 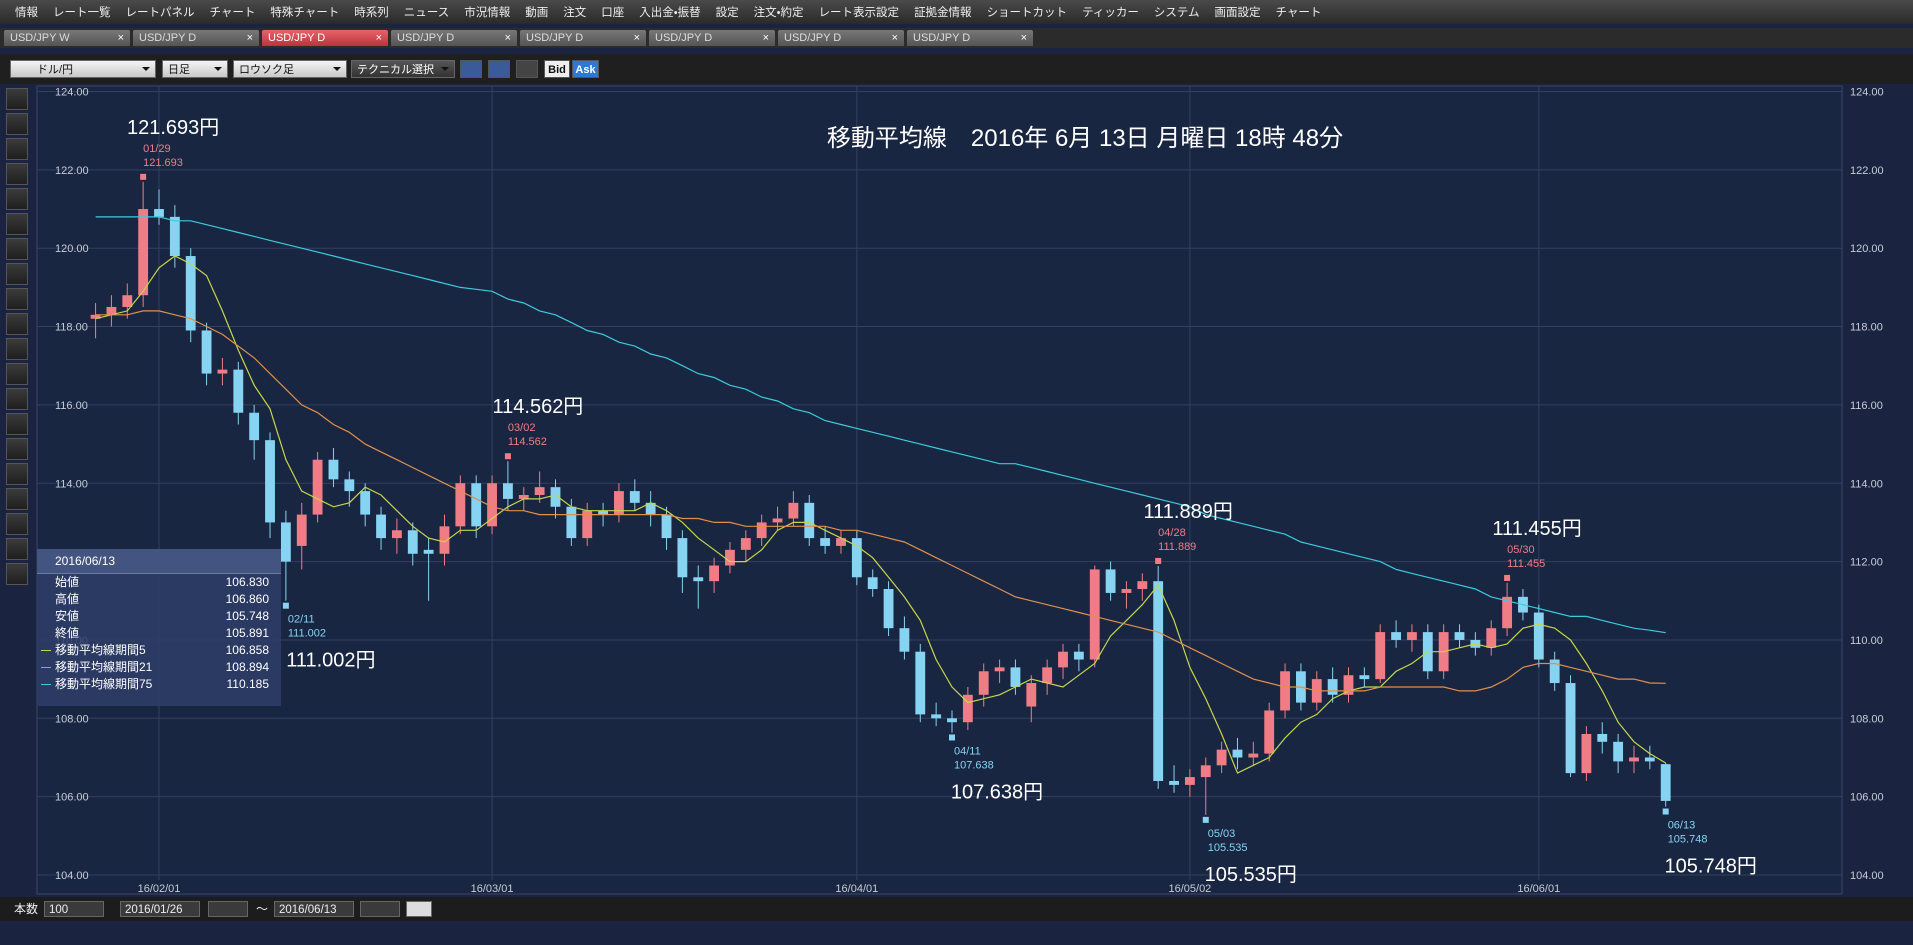 What do you see at coordinates (380, 909) in the screenshot?
I see `to-time` at bounding box center [380, 909].